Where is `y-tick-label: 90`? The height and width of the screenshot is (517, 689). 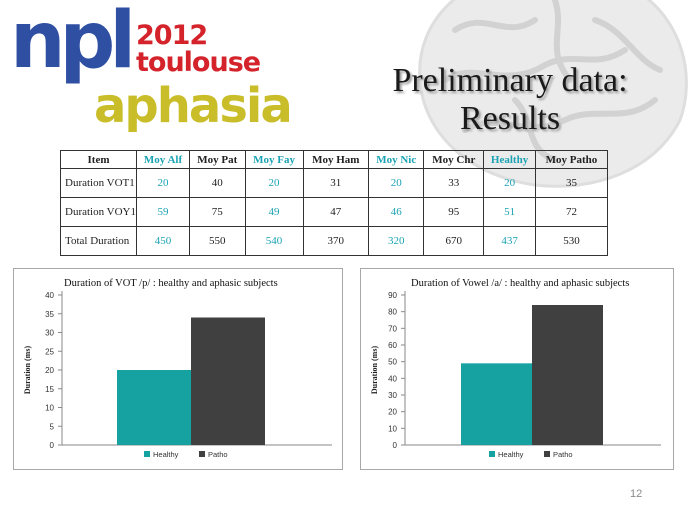
y-tick-label: 90 is located at coordinates (392, 295).